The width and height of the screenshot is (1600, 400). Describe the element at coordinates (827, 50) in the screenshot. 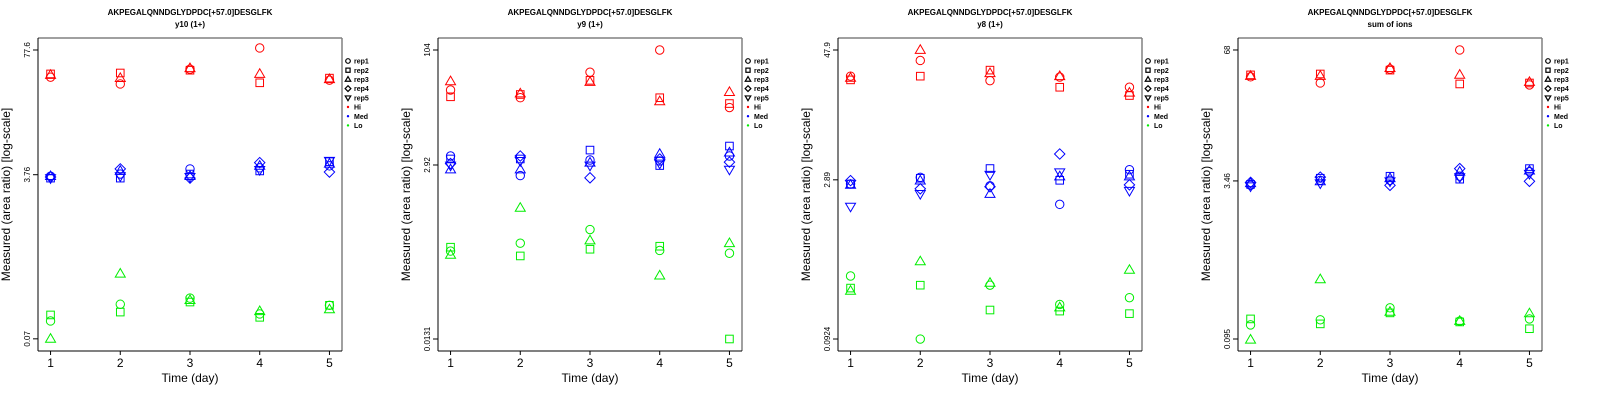

I see `y-tick-label: 47.9` at that location.